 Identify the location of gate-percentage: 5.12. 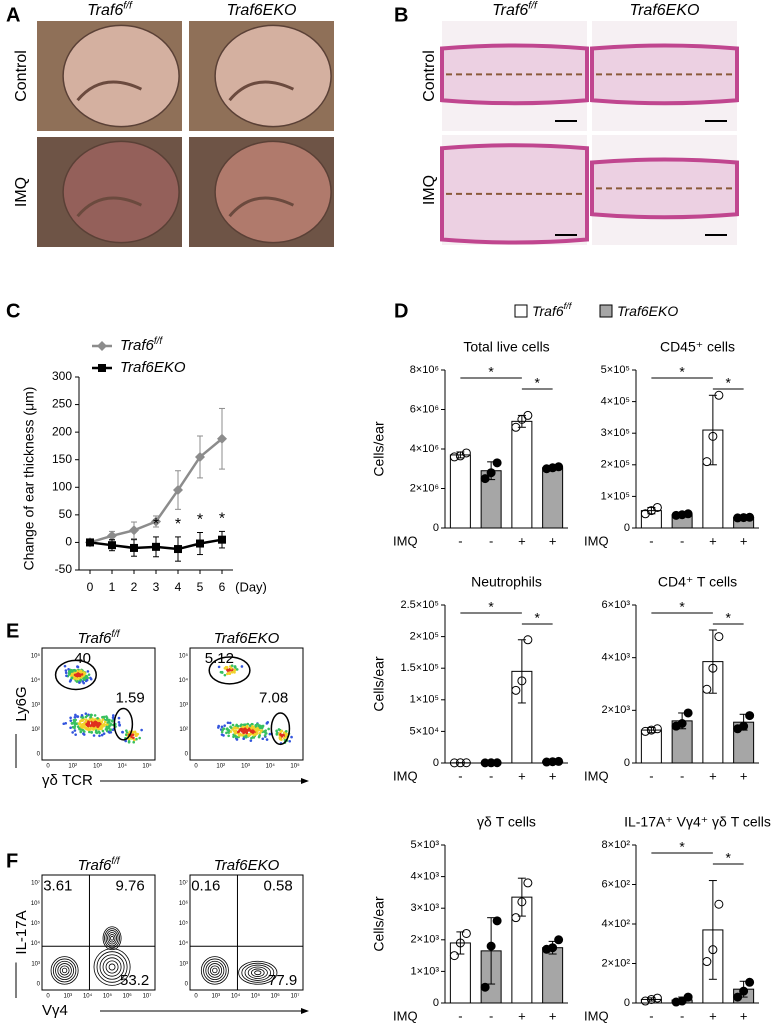
(219, 658).